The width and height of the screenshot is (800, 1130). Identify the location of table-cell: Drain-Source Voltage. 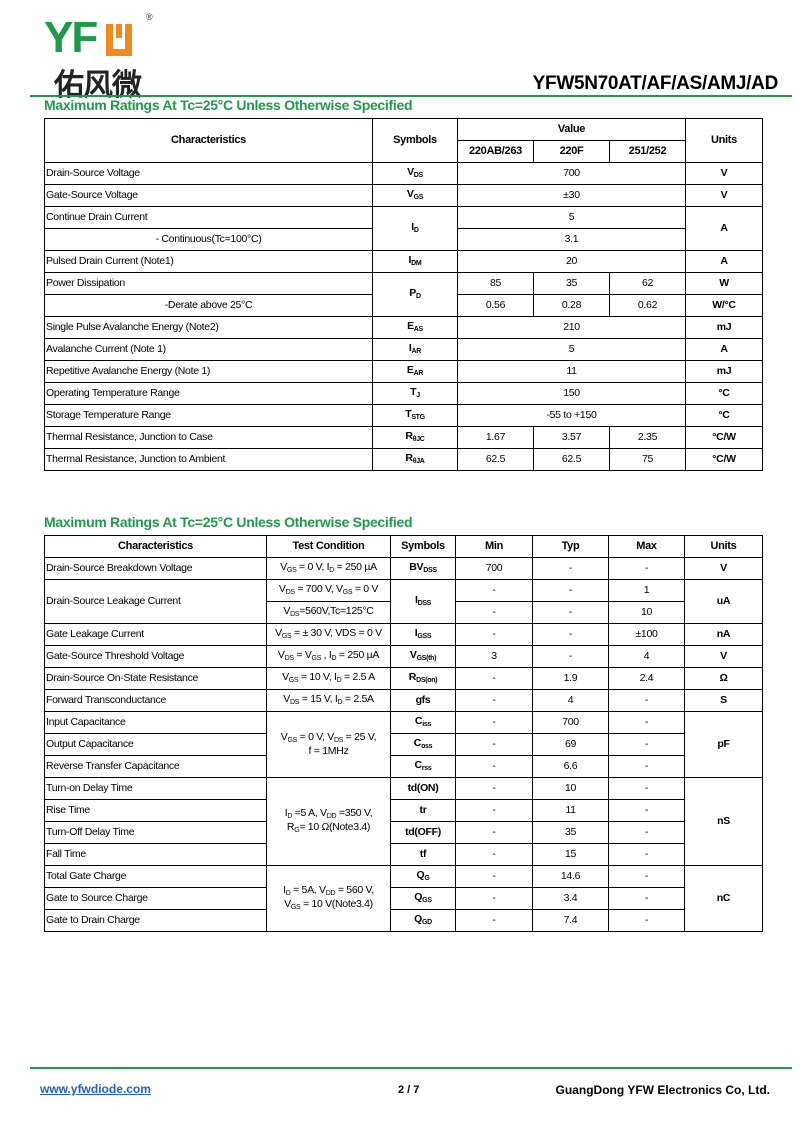
(208, 173).